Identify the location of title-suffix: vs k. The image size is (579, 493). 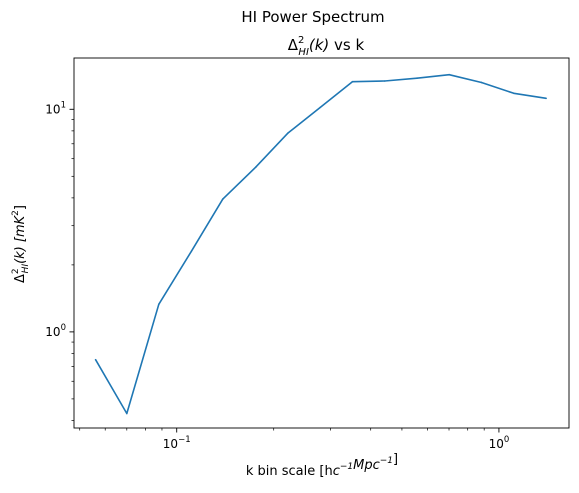
(346, 45).